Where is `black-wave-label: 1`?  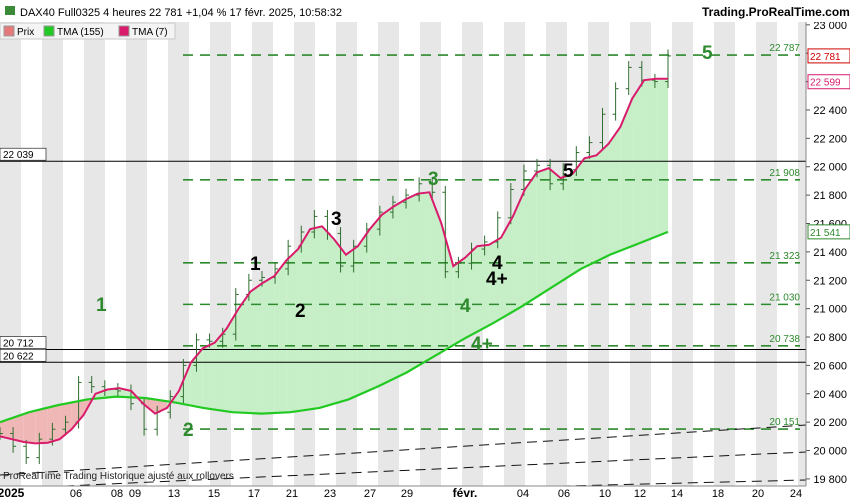 black-wave-label: 1 is located at coordinates (255, 264).